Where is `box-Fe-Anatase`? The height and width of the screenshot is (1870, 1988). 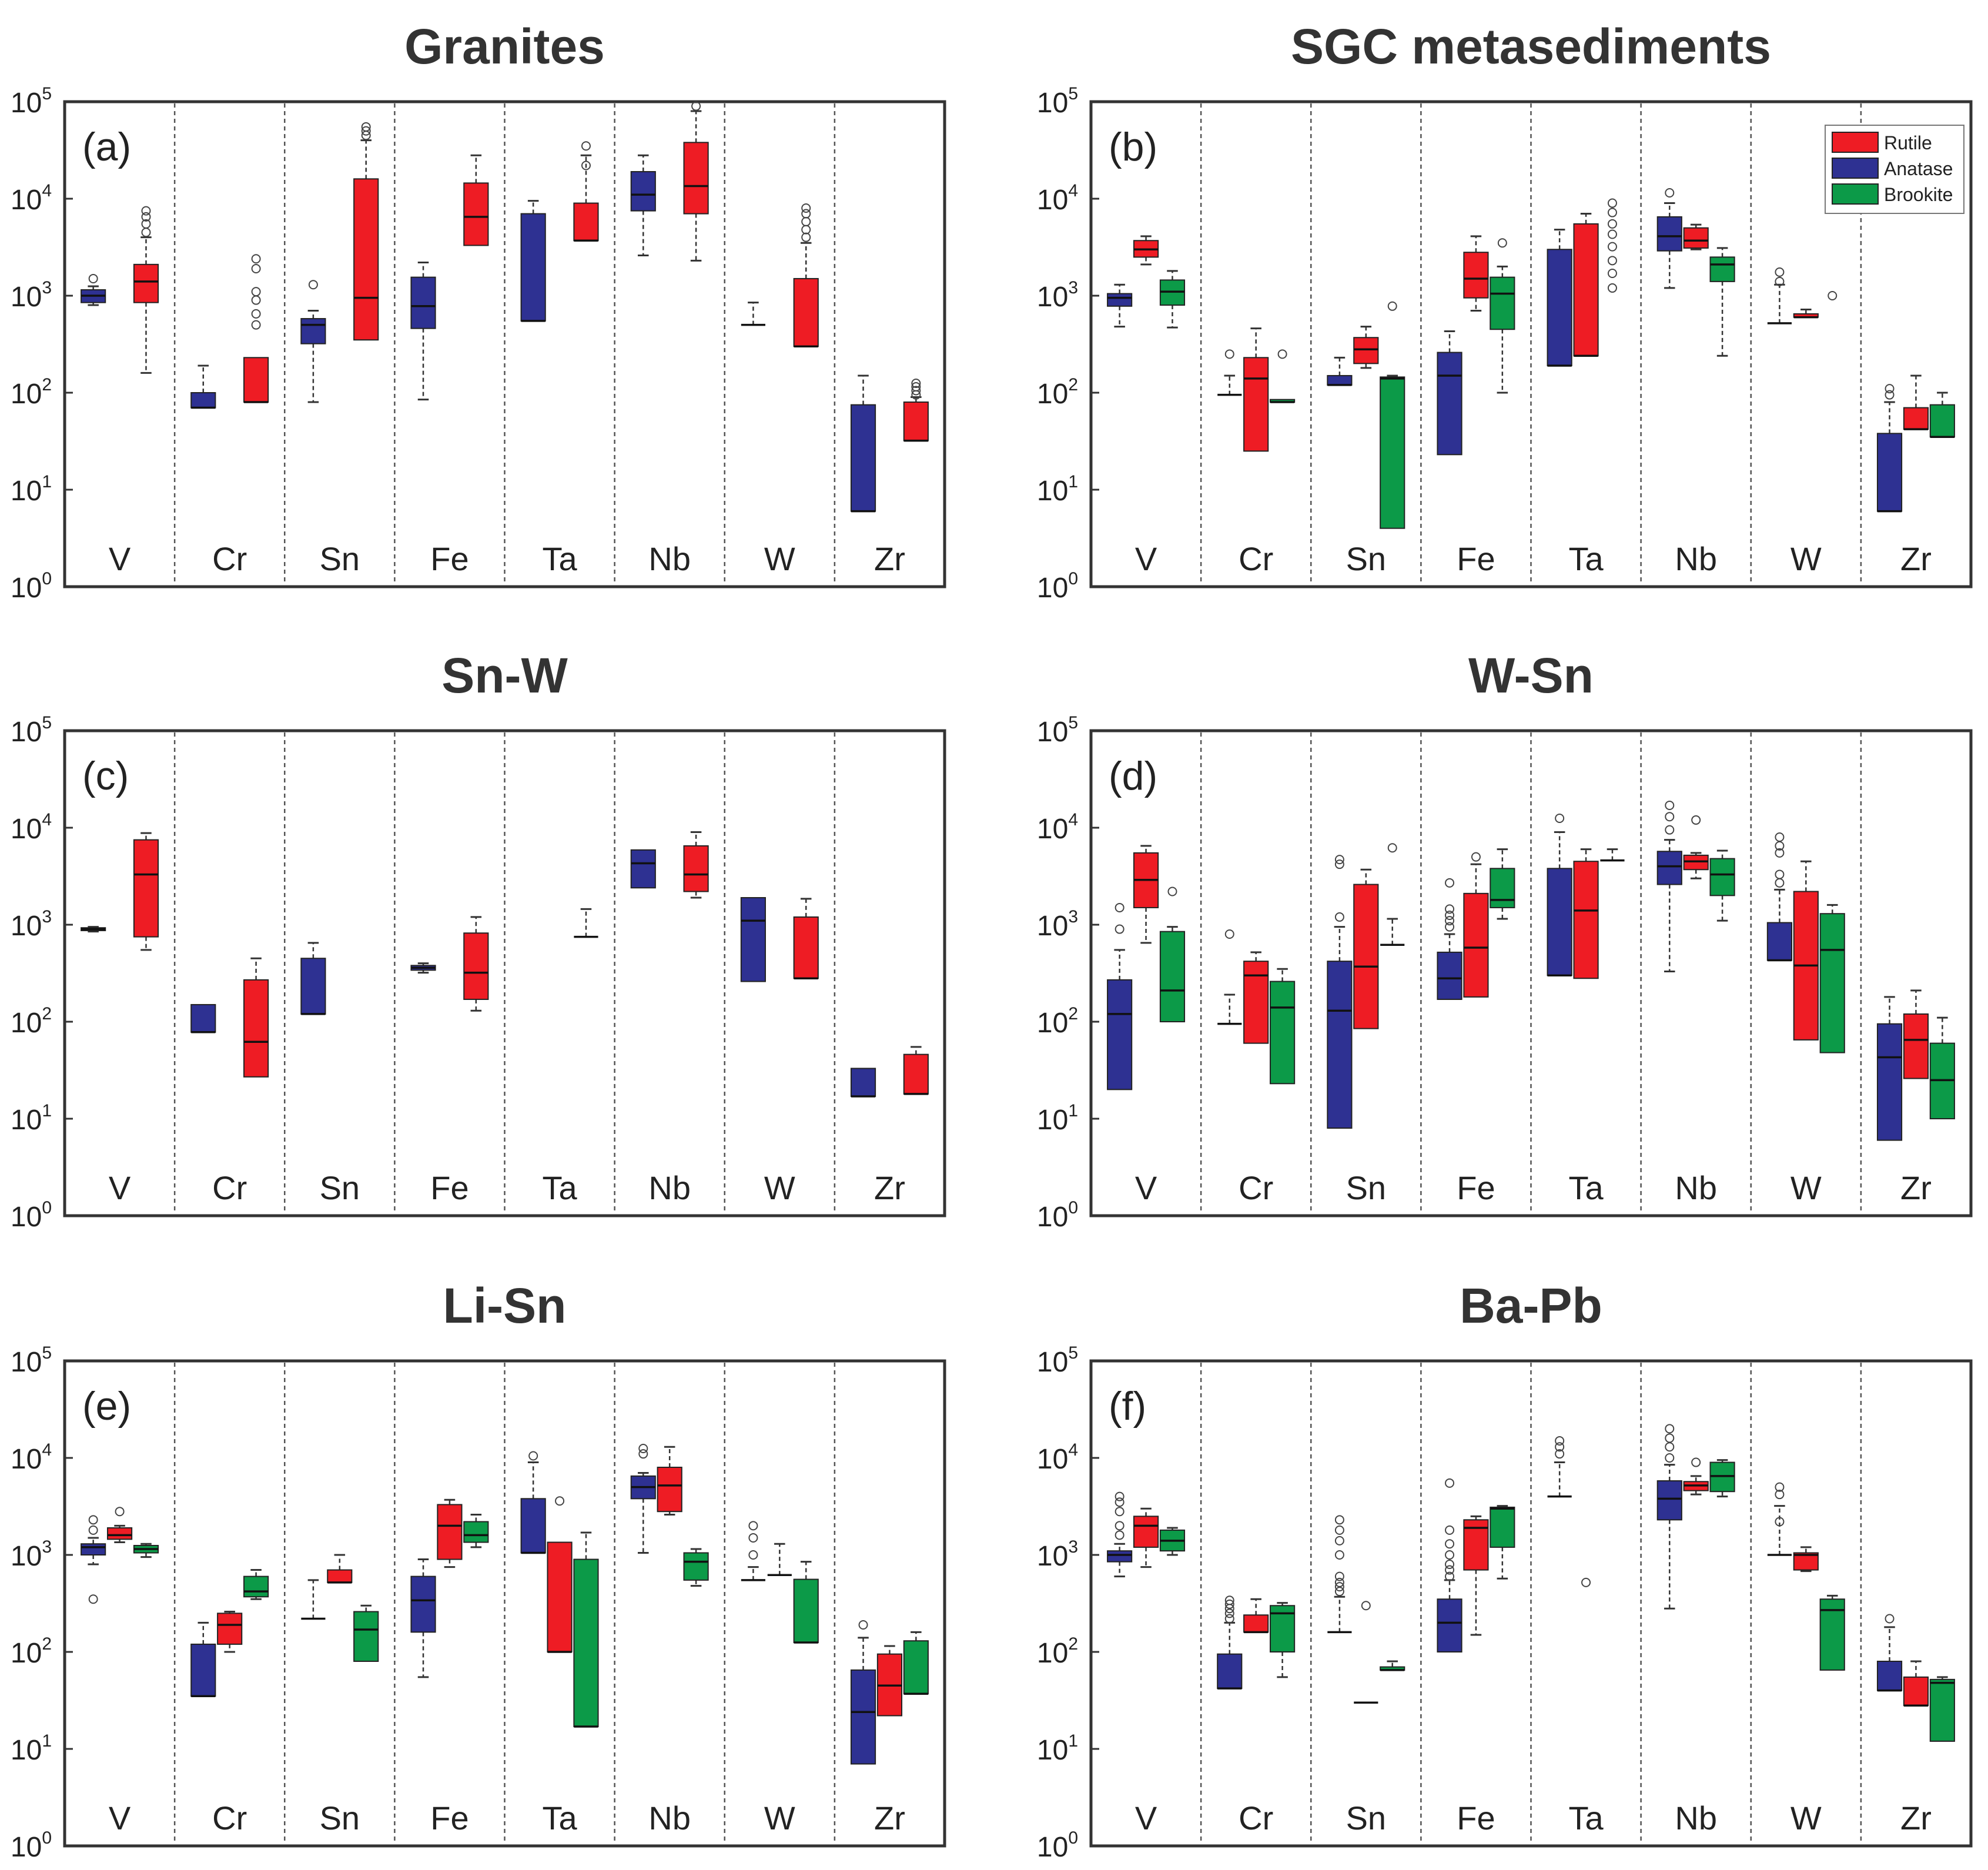
box-Fe-Anatase is located at coordinates (1449, 393).